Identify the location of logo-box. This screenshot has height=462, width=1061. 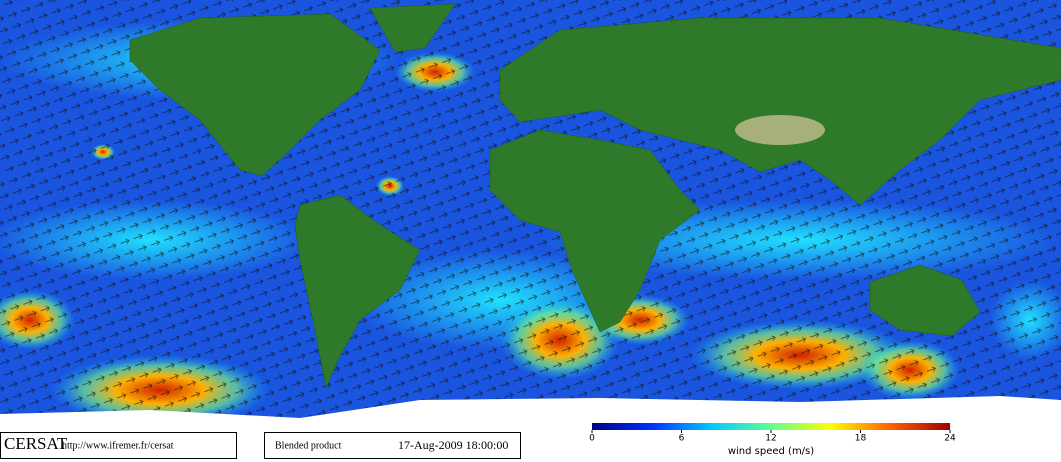
(118, 445).